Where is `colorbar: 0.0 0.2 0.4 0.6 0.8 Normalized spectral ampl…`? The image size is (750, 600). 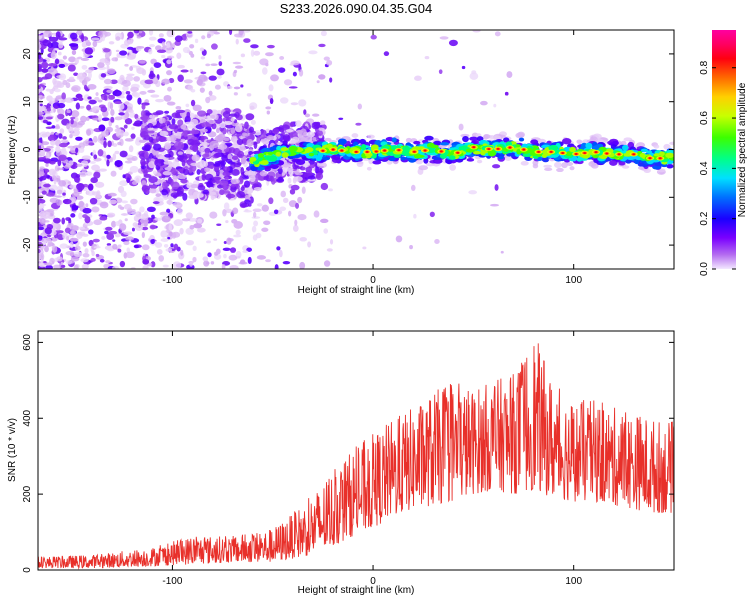 colorbar: 0.0 0.2 0.4 0.6 0.8 Normalized spectral ampl… is located at coordinates (723, 153).